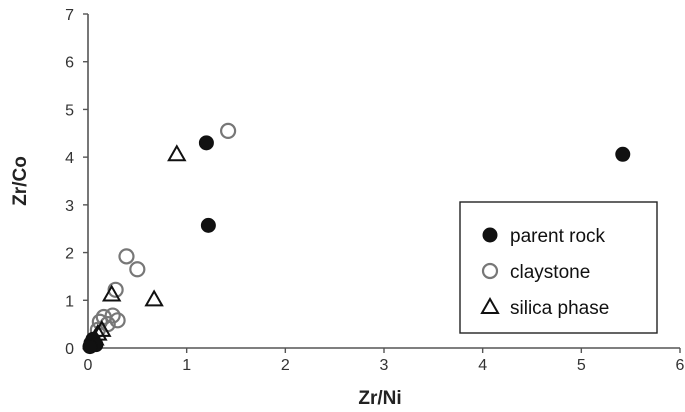  I want to click on y-tick-label: 3, so click(69, 206).